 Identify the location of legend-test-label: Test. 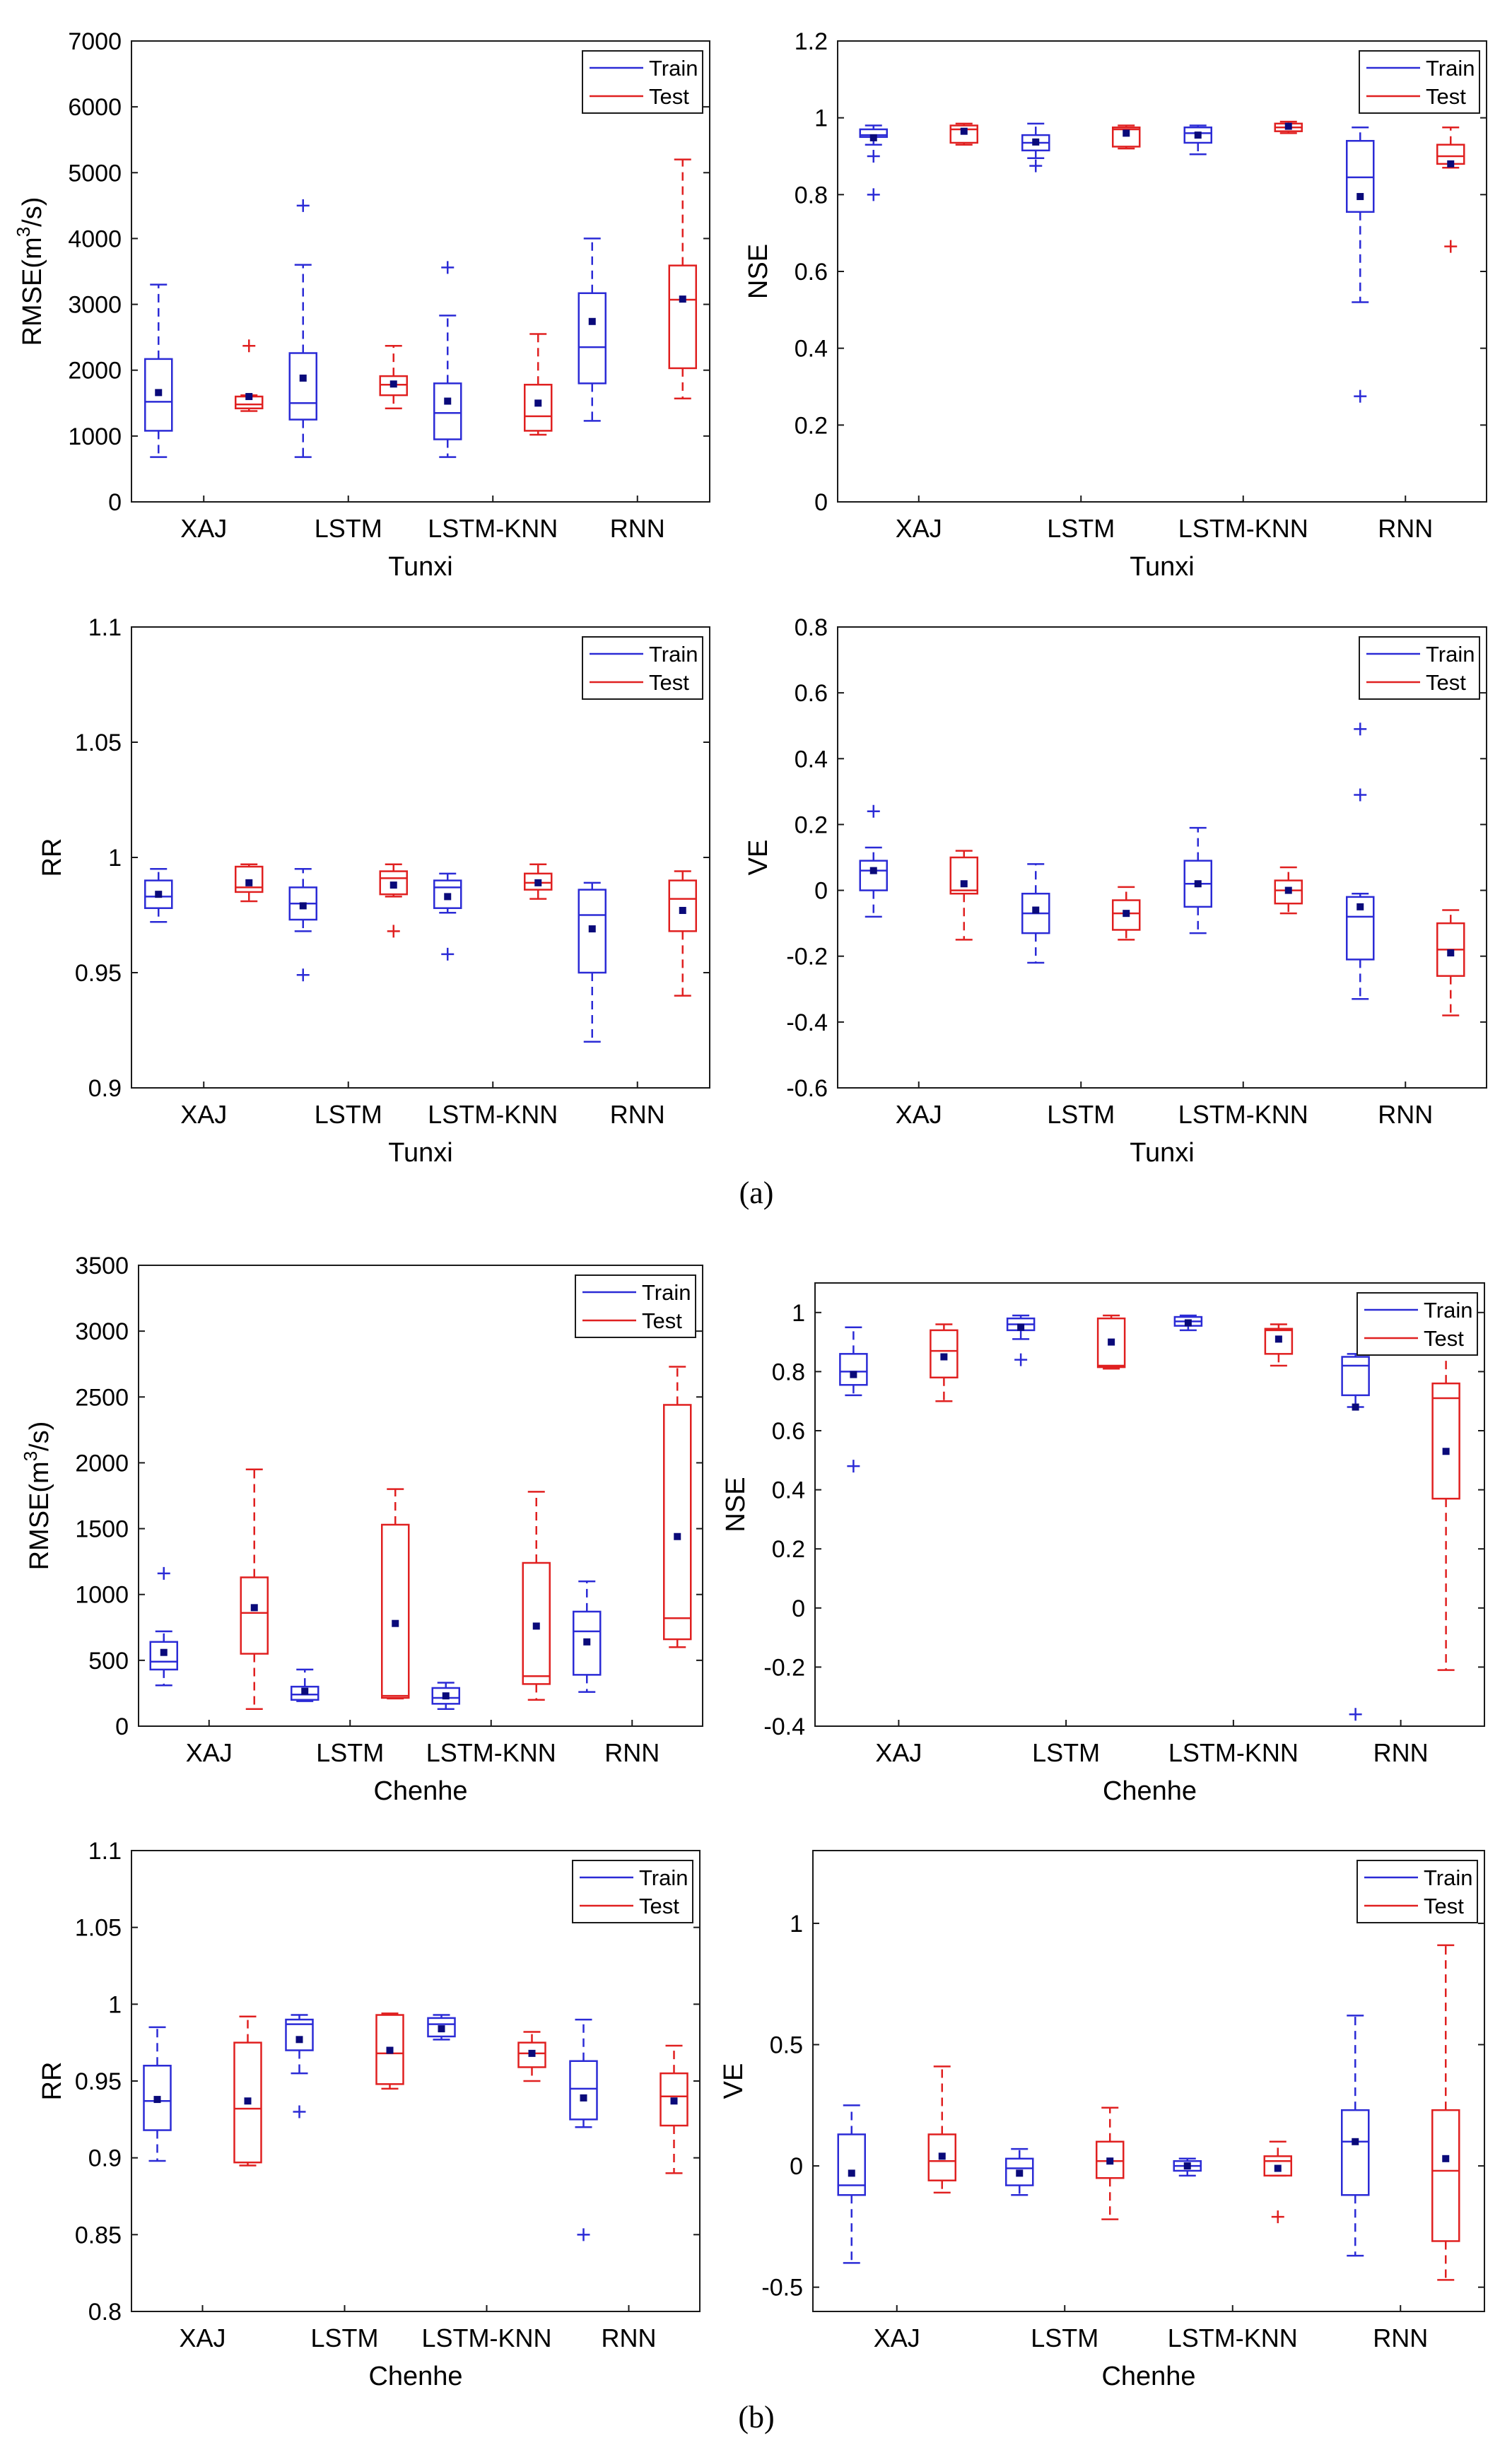
(1446, 682).